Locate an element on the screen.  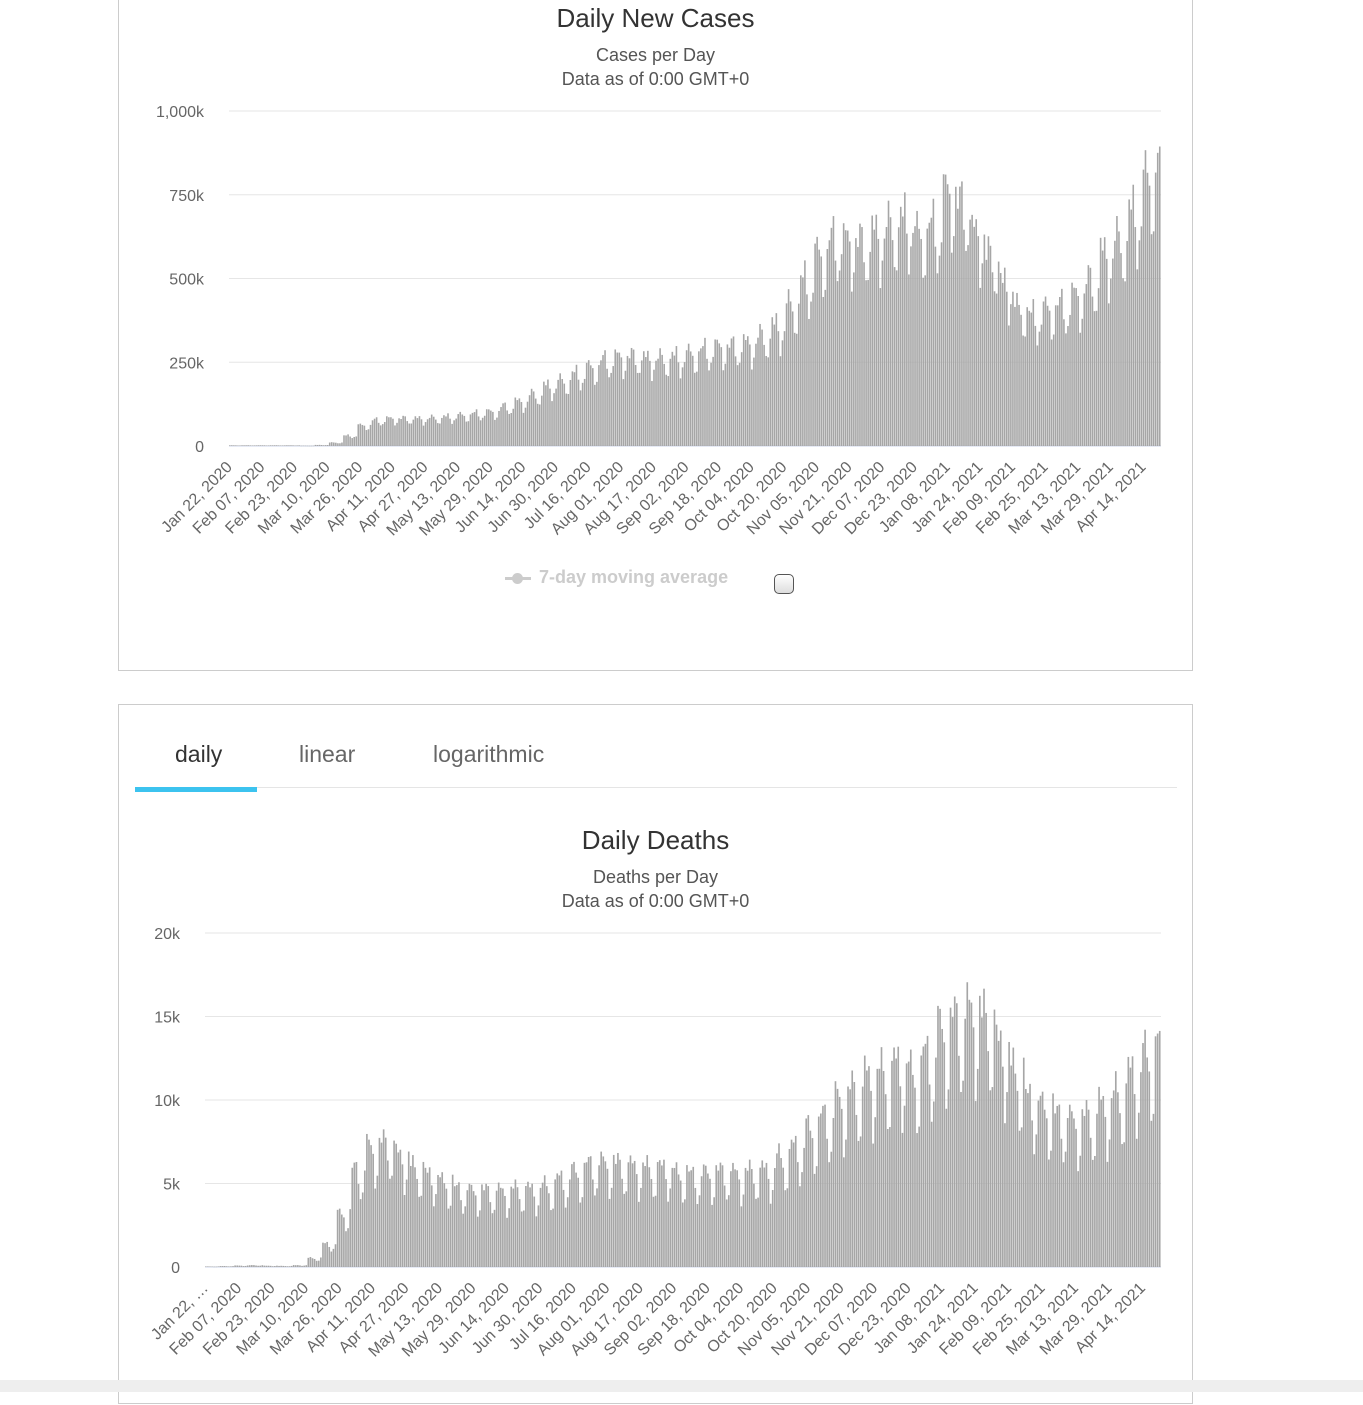
tab-daily: daily is located at coordinates (199, 754).